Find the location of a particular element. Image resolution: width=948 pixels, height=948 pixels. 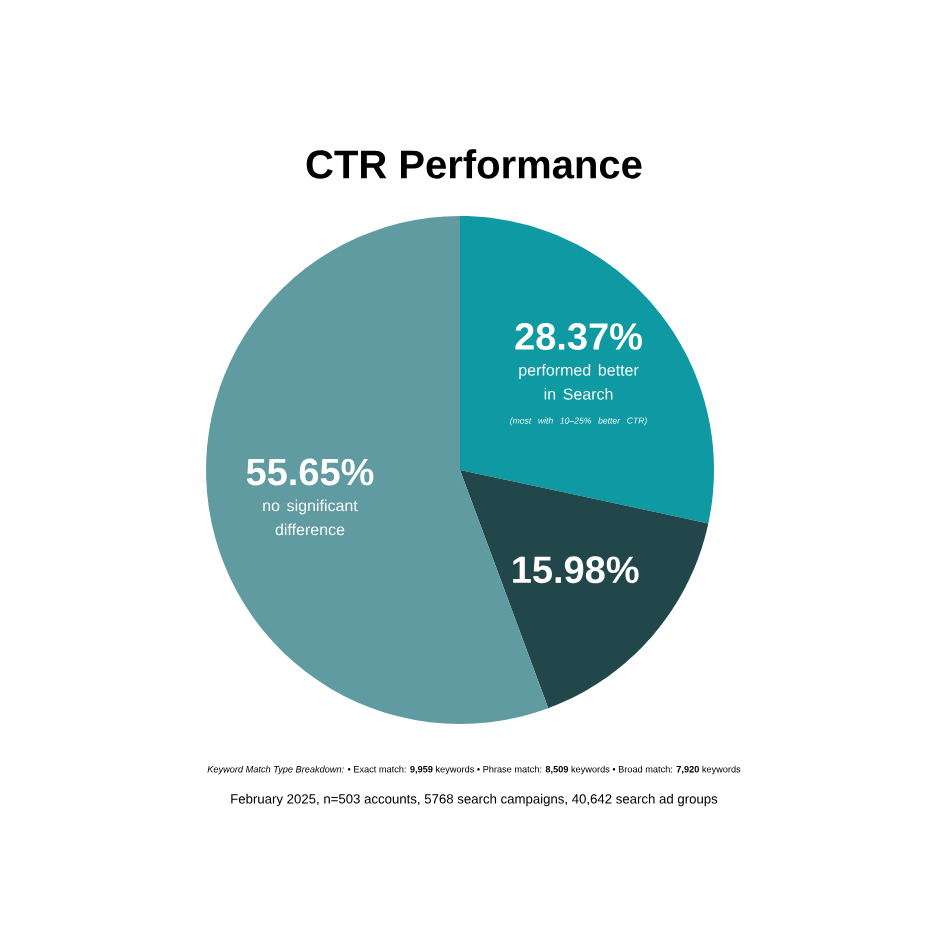

data-label: 28.37% is located at coordinates (578, 337).